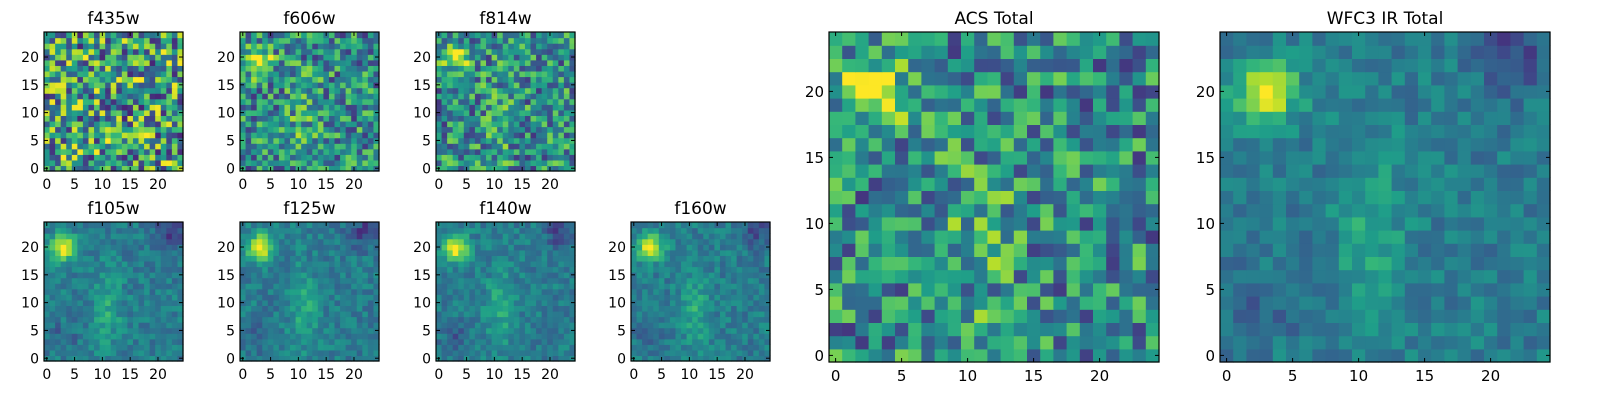  What do you see at coordinates (422, 86) in the screenshot?
I see `y-tick-label: 15` at bounding box center [422, 86].